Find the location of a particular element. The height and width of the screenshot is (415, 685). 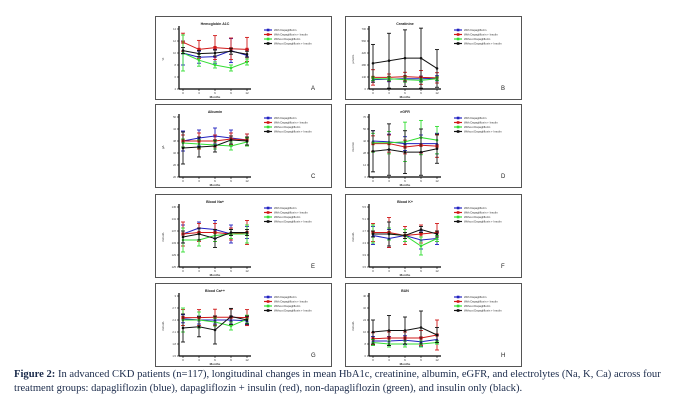

panel-letter: D is located at coordinates (503, 177).